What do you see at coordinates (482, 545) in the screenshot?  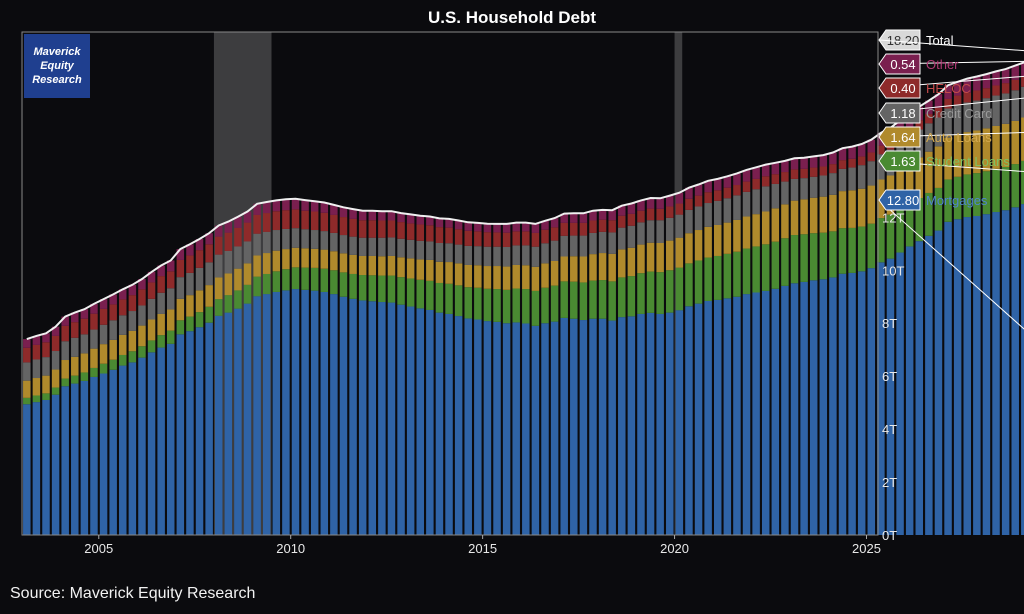 I see `x-axis: 2005 2010 2015 2020 2025` at bounding box center [482, 545].